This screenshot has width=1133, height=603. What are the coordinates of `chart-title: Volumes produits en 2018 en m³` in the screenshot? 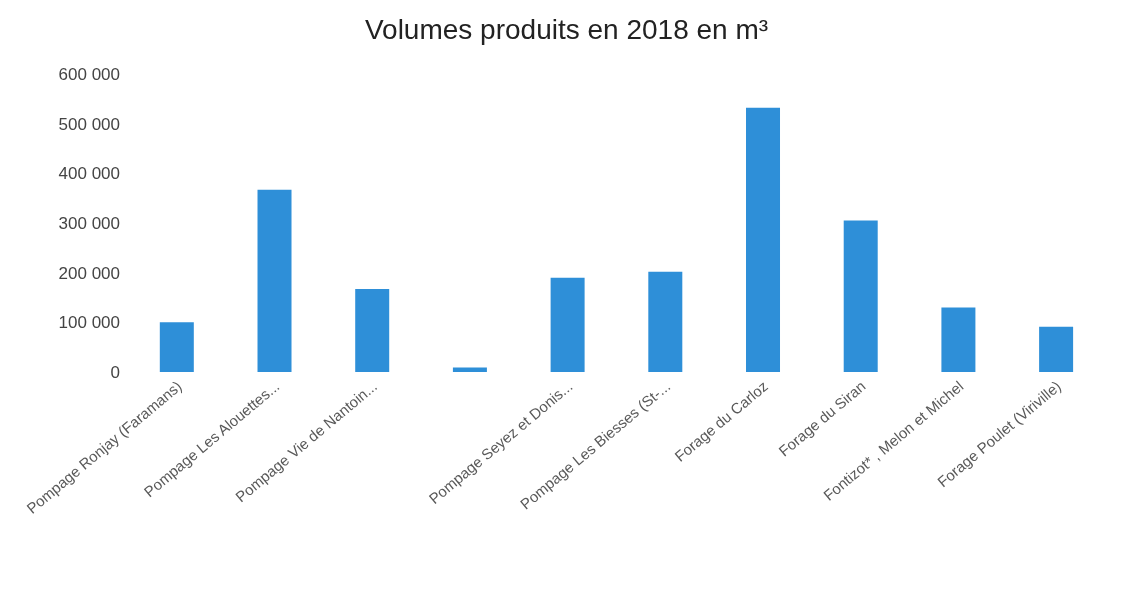 It's located at (566, 30).